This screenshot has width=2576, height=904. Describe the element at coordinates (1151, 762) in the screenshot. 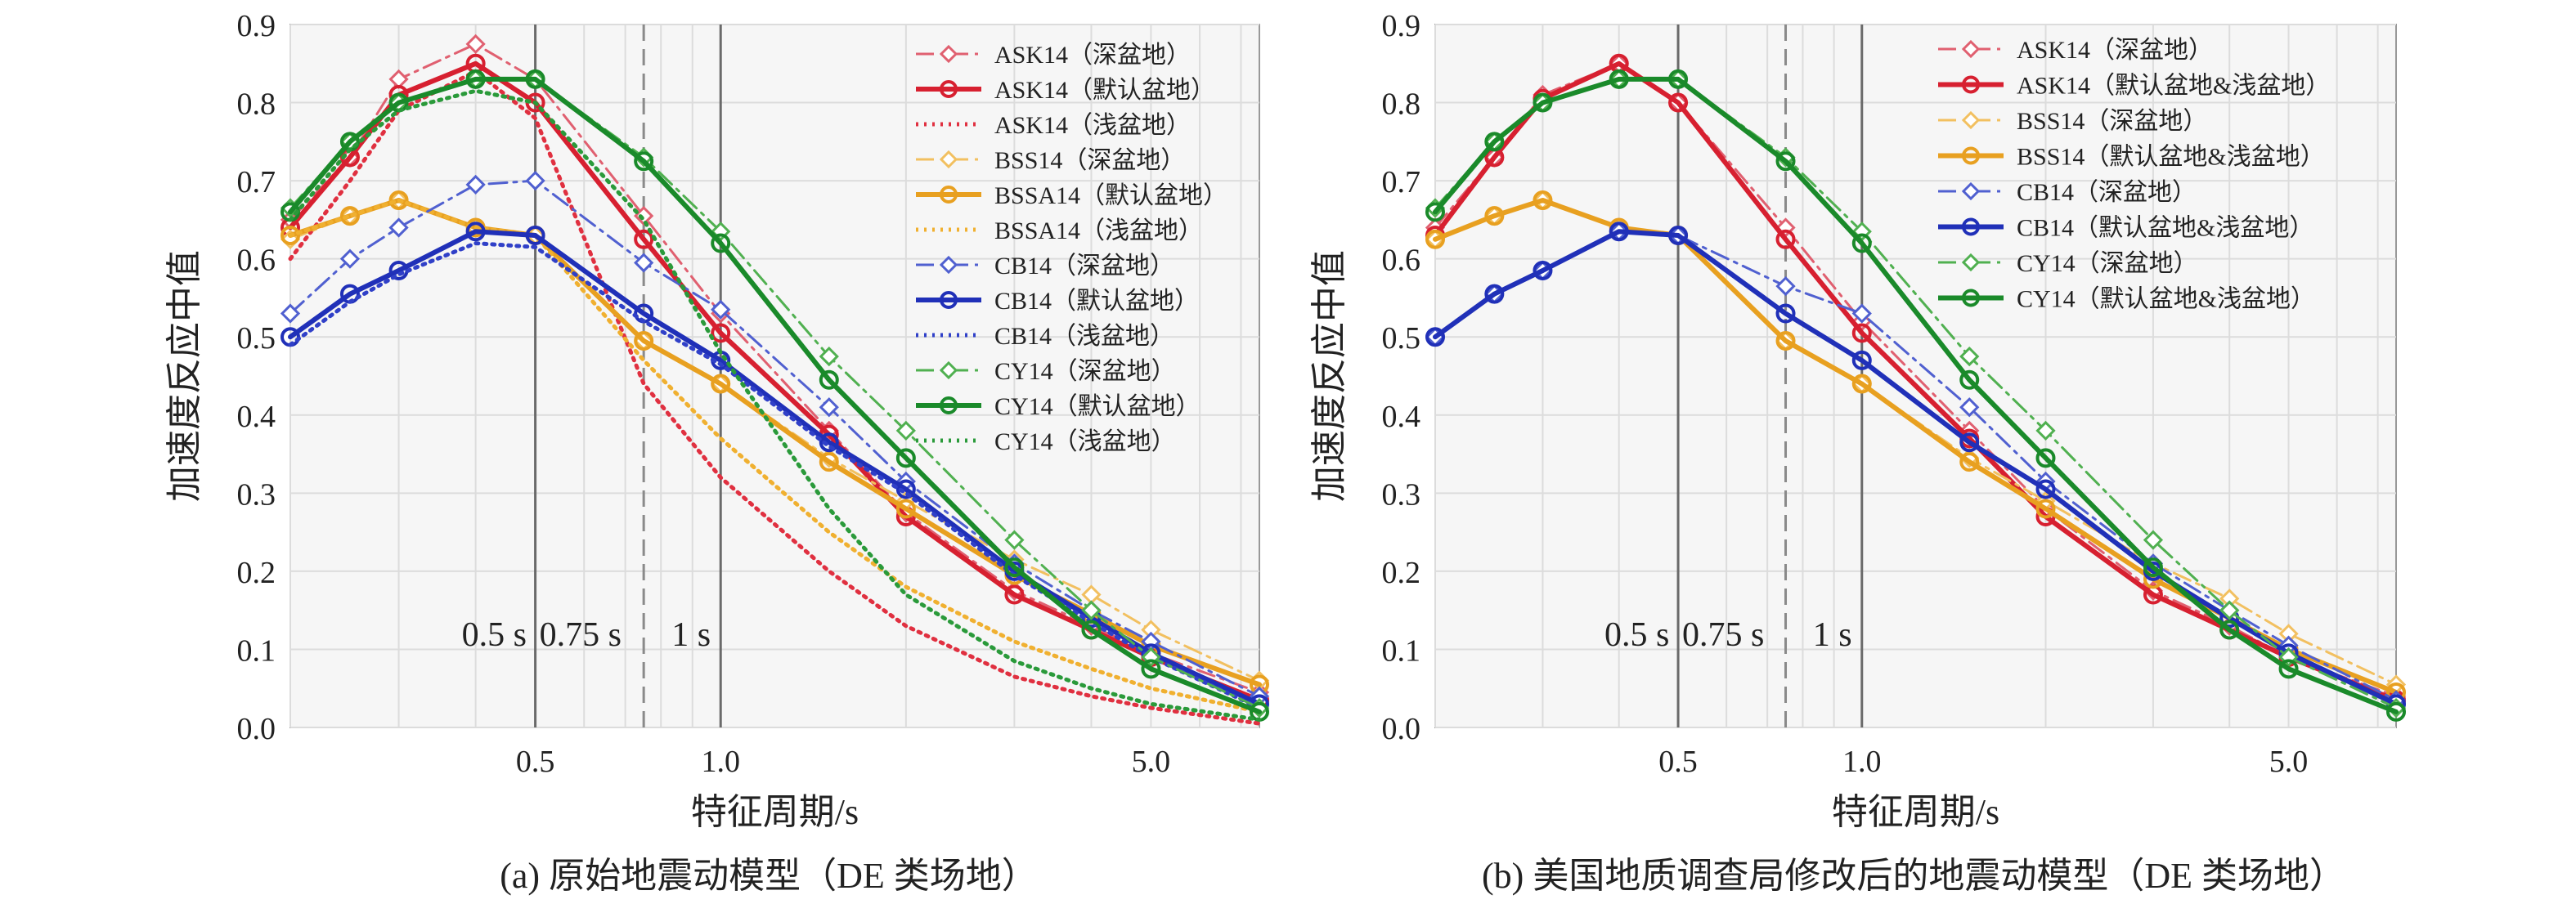

I see `x-tick-label: 5.0` at that location.